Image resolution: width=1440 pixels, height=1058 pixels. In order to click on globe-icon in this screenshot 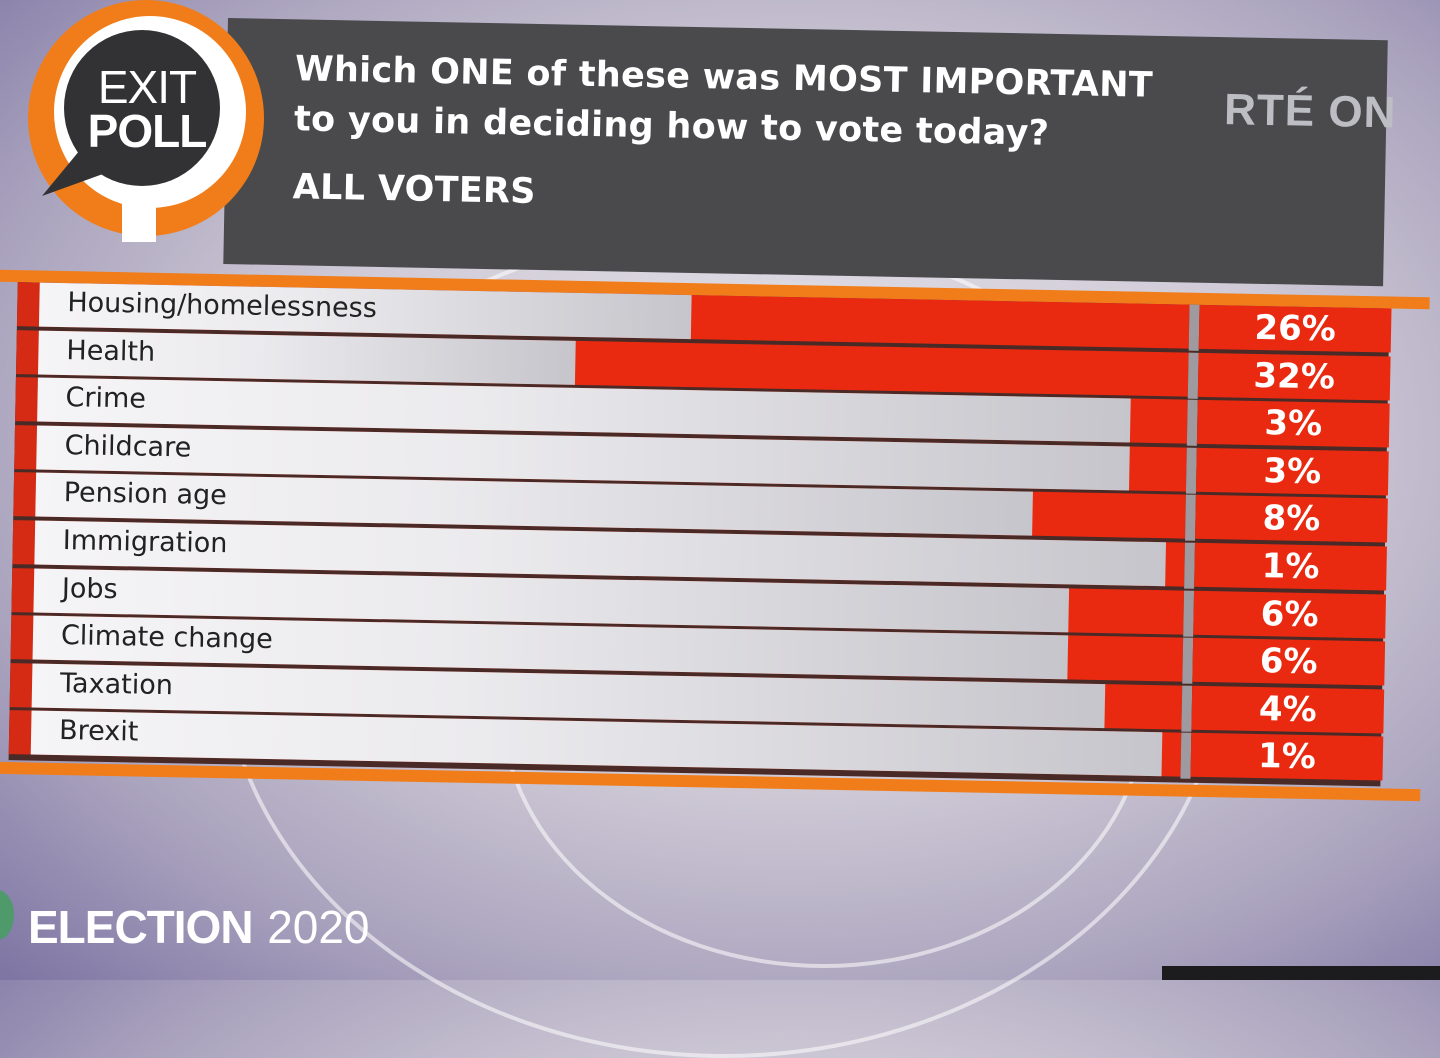, I will do `click(7, 915)`.